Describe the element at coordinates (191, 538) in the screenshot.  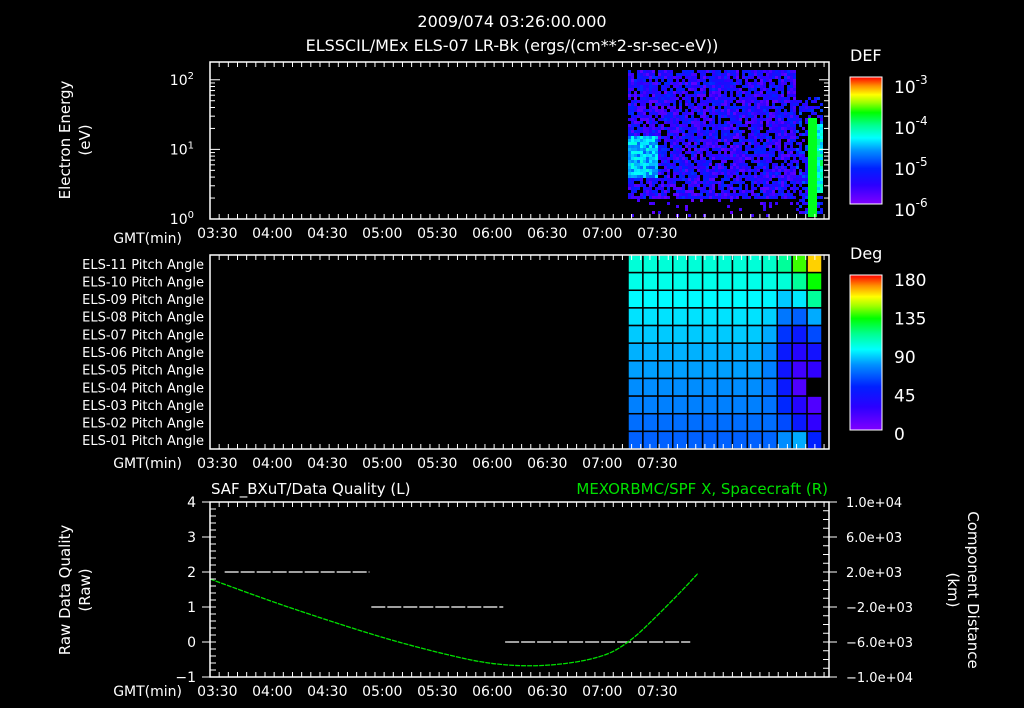
I see `svg-text: 3` at that location.